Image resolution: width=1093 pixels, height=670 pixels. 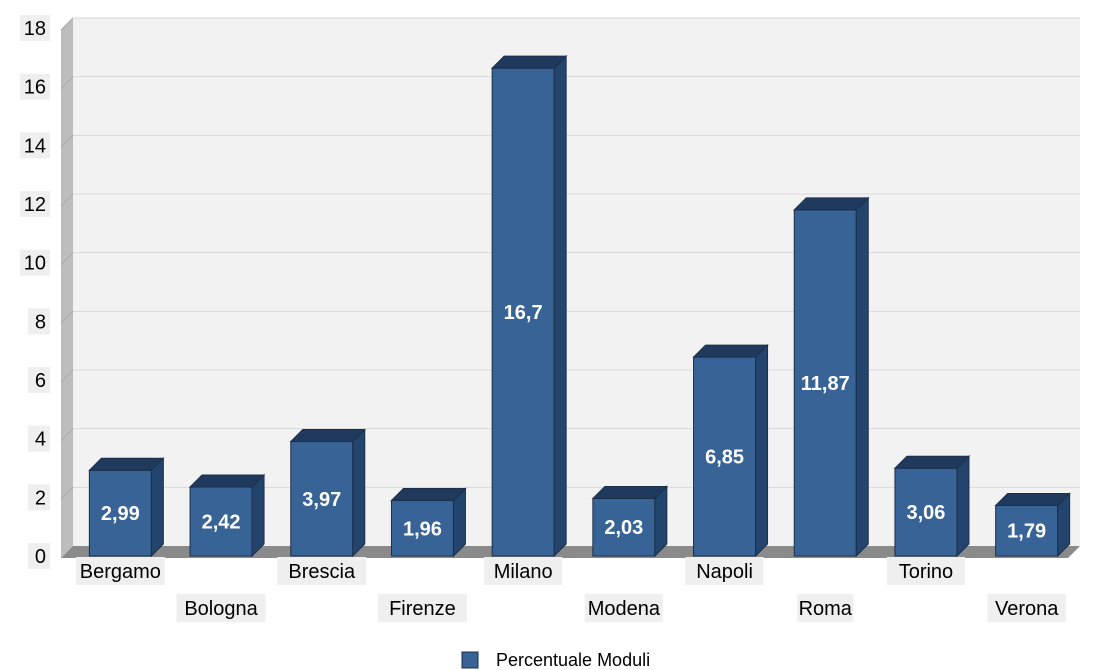 I want to click on y-tick-label: 14, so click(x=35, y=146).